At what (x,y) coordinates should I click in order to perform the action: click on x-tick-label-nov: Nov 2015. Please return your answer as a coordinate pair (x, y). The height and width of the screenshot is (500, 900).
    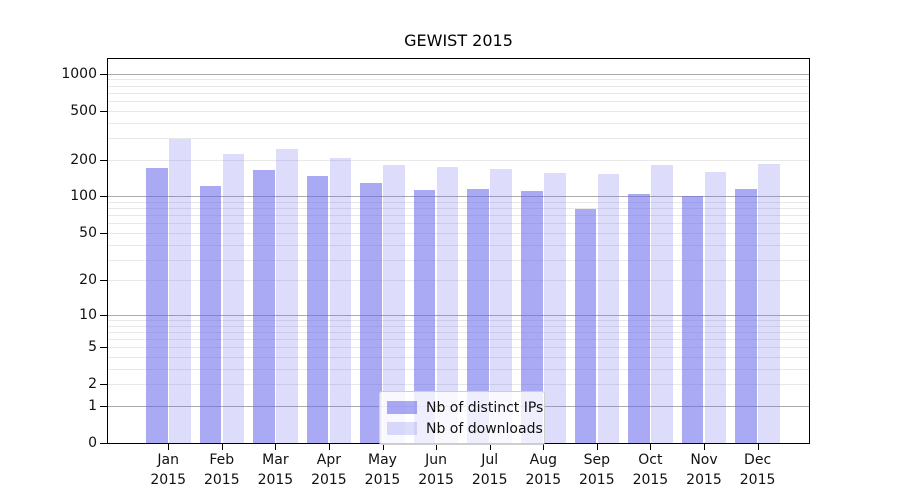
    Looking at the image, I should click on (704, 470).